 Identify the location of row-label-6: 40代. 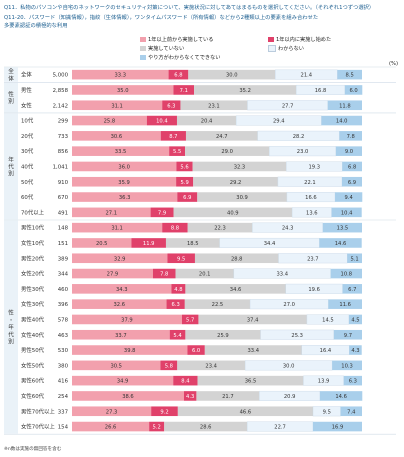
(27, 166).